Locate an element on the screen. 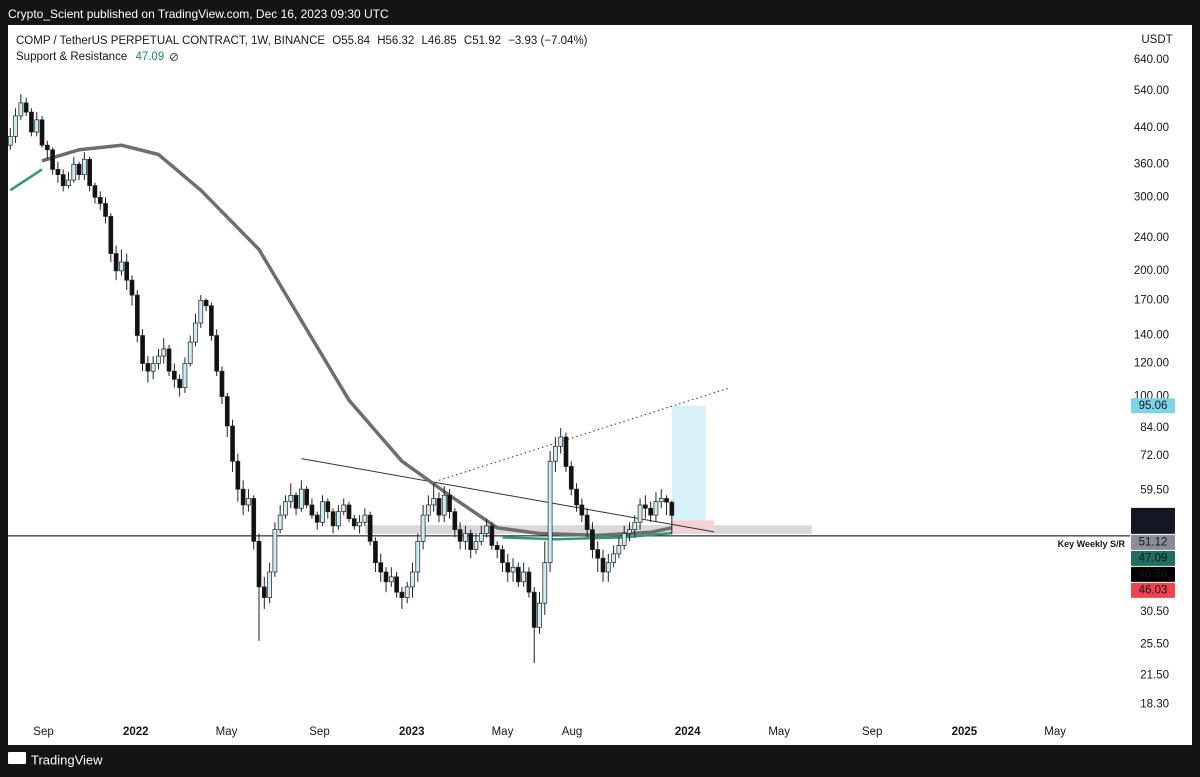 Image resolution: width=1200 pixels, height=777 pixels. indicator-name: Support & Resistance is located at coordinates (71, 57).